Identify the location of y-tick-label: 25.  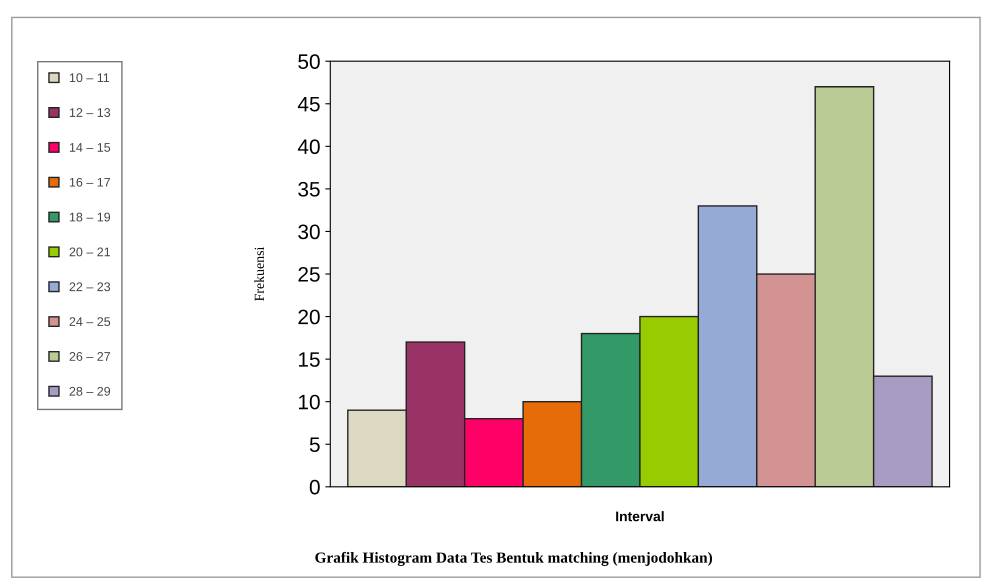
(309, 274).